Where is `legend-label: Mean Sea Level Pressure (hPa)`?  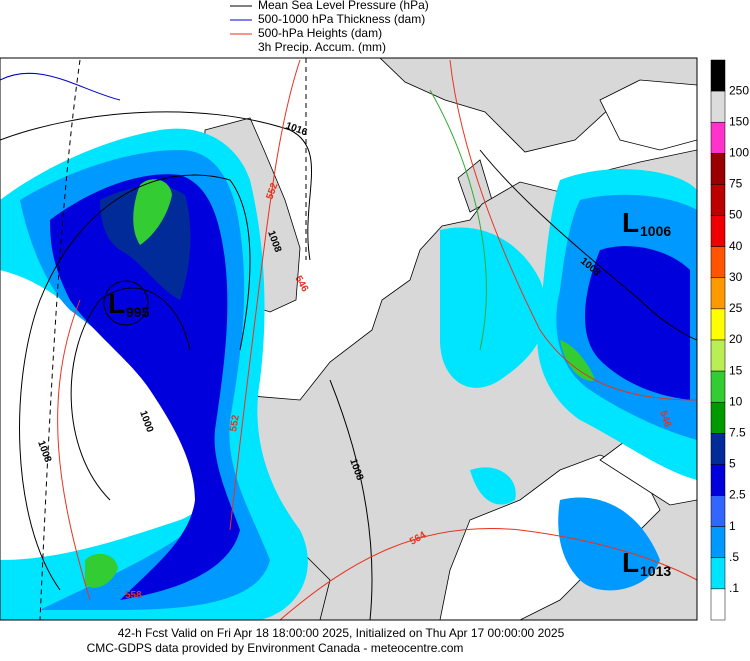
legend-label: Mean Sea Level Pressure (hPa) is located at coordinates (343, 6).